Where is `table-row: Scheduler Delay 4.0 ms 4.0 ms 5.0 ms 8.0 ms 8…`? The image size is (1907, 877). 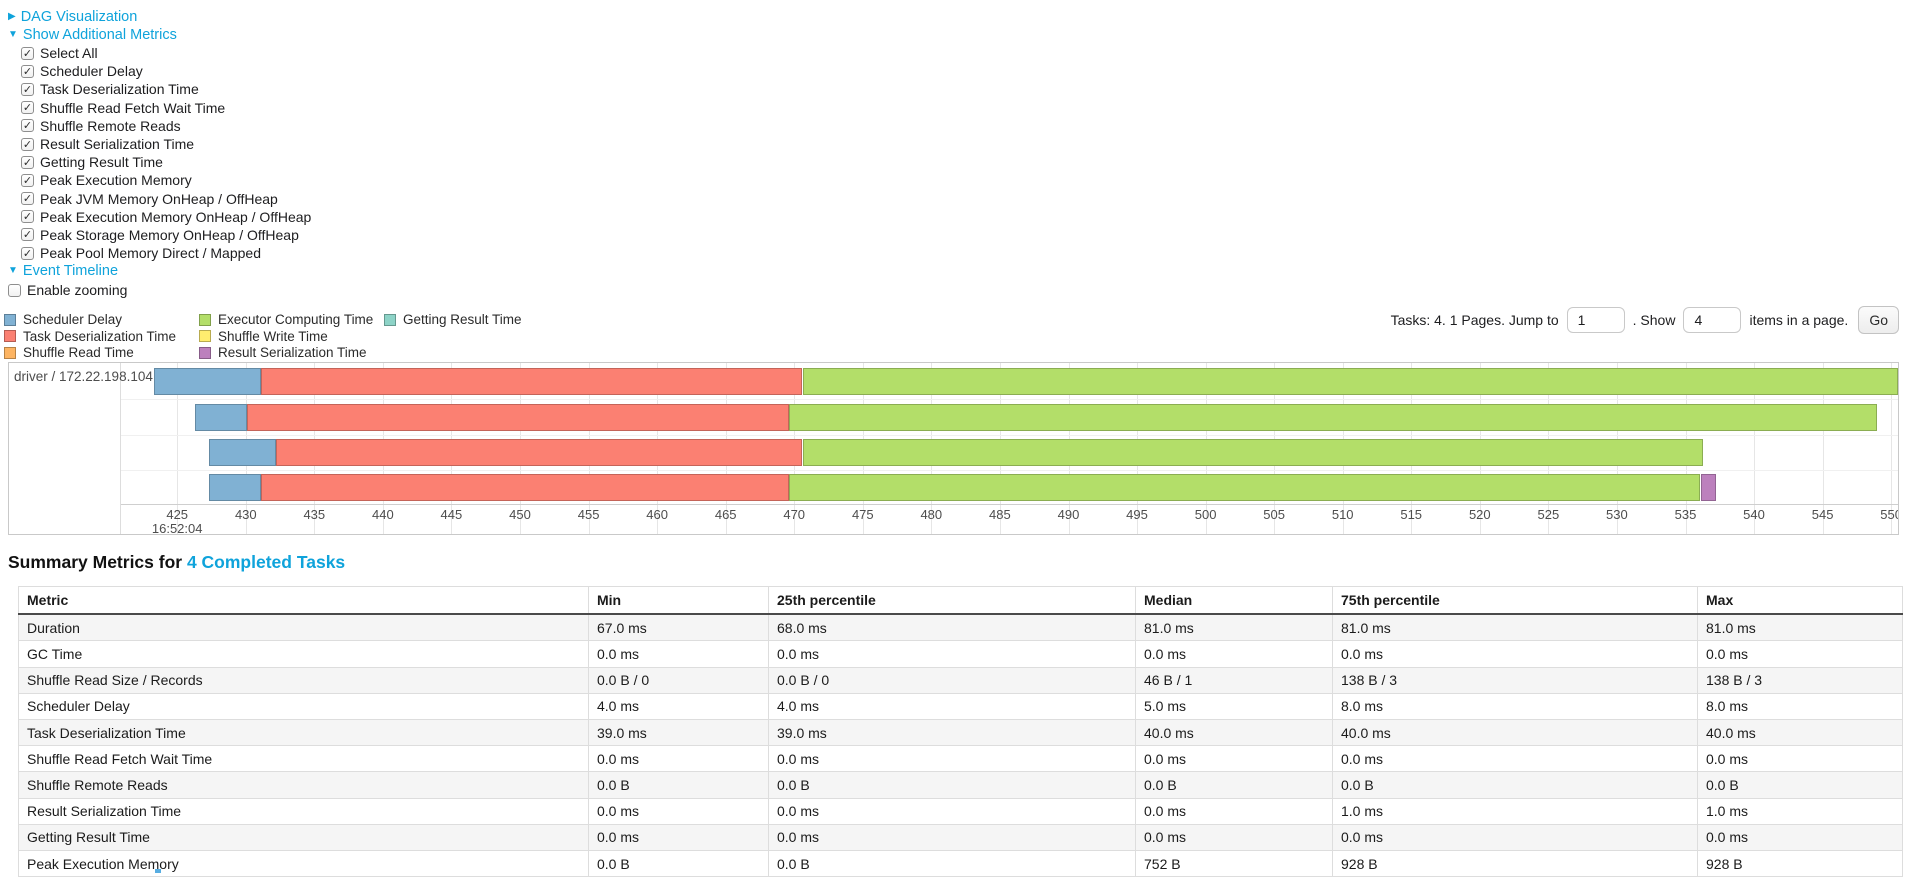 table-row: Scheduler Delay 4.0 ms 4.0 ms 5.0 ms 8.0 ms 8… is located at coordinates (960, 706).